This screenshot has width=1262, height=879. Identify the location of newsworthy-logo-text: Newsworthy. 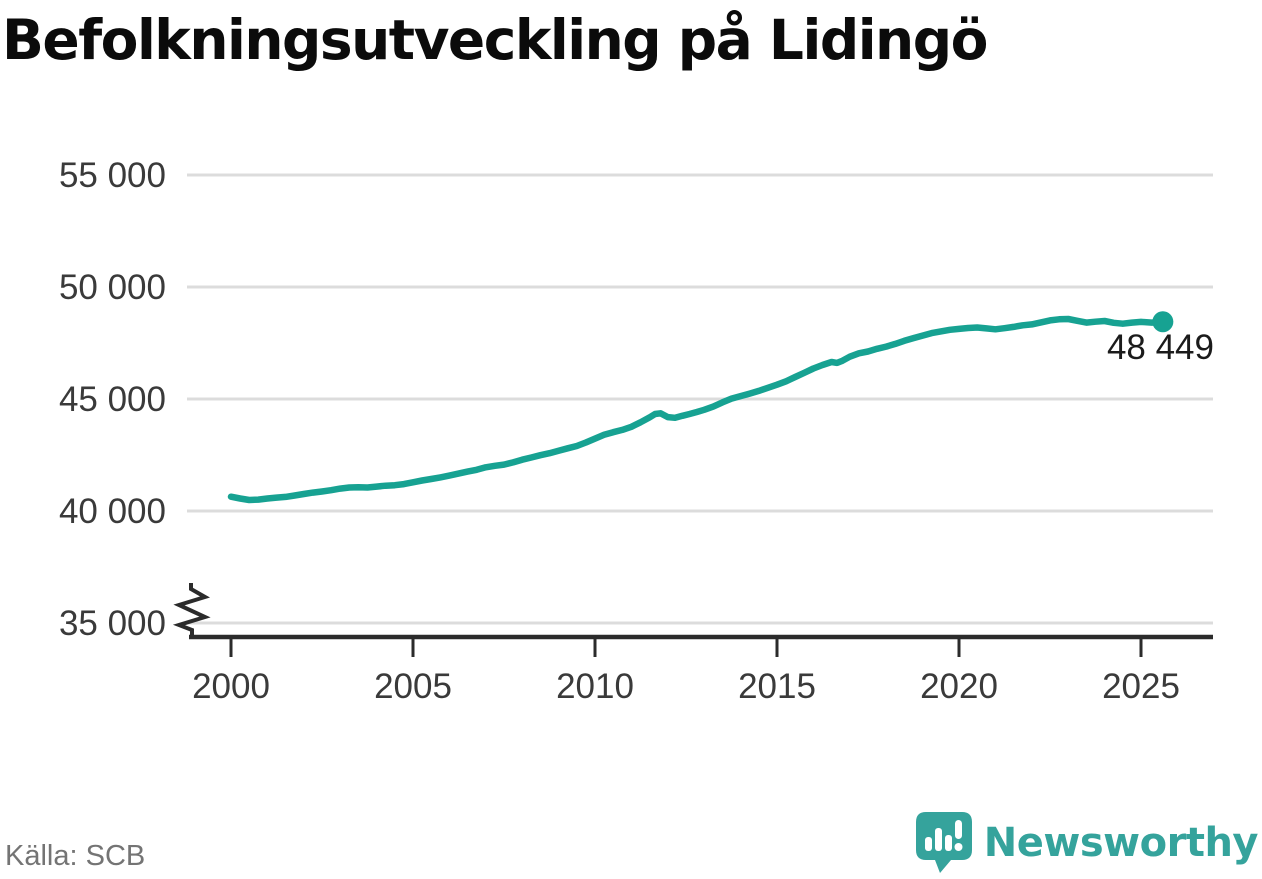
(1121, 843).